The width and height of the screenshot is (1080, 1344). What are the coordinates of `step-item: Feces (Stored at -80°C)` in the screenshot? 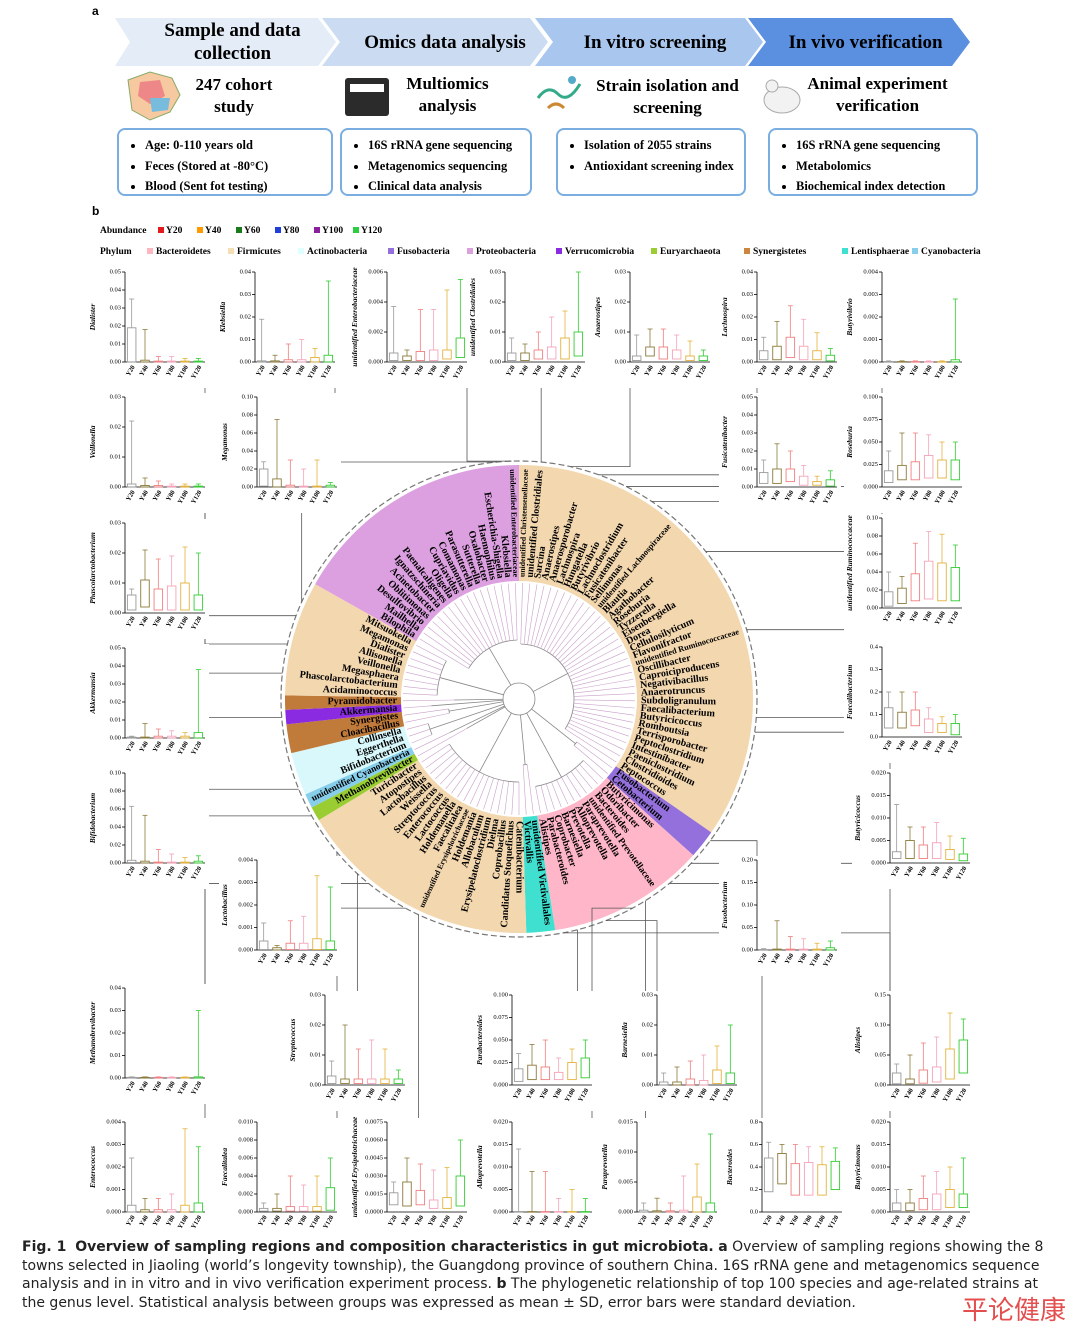 It's located at (234, 166).